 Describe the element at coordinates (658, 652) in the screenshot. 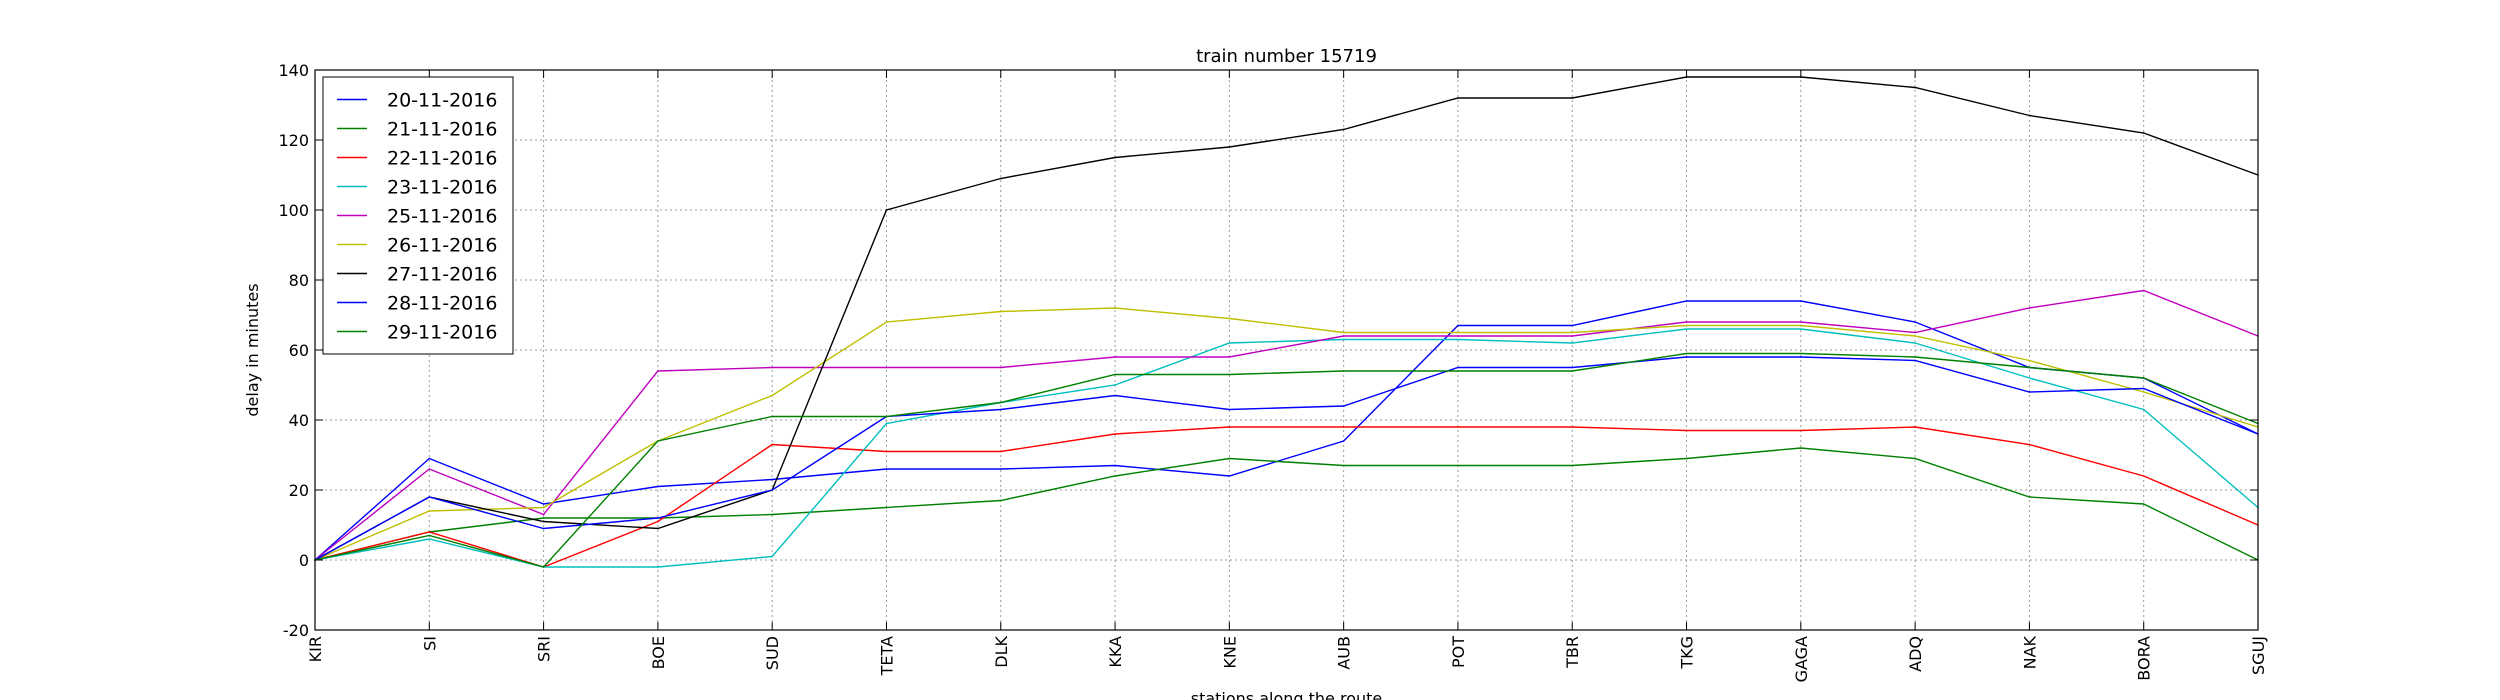

I see `x-tick-label: BOE` at that location.